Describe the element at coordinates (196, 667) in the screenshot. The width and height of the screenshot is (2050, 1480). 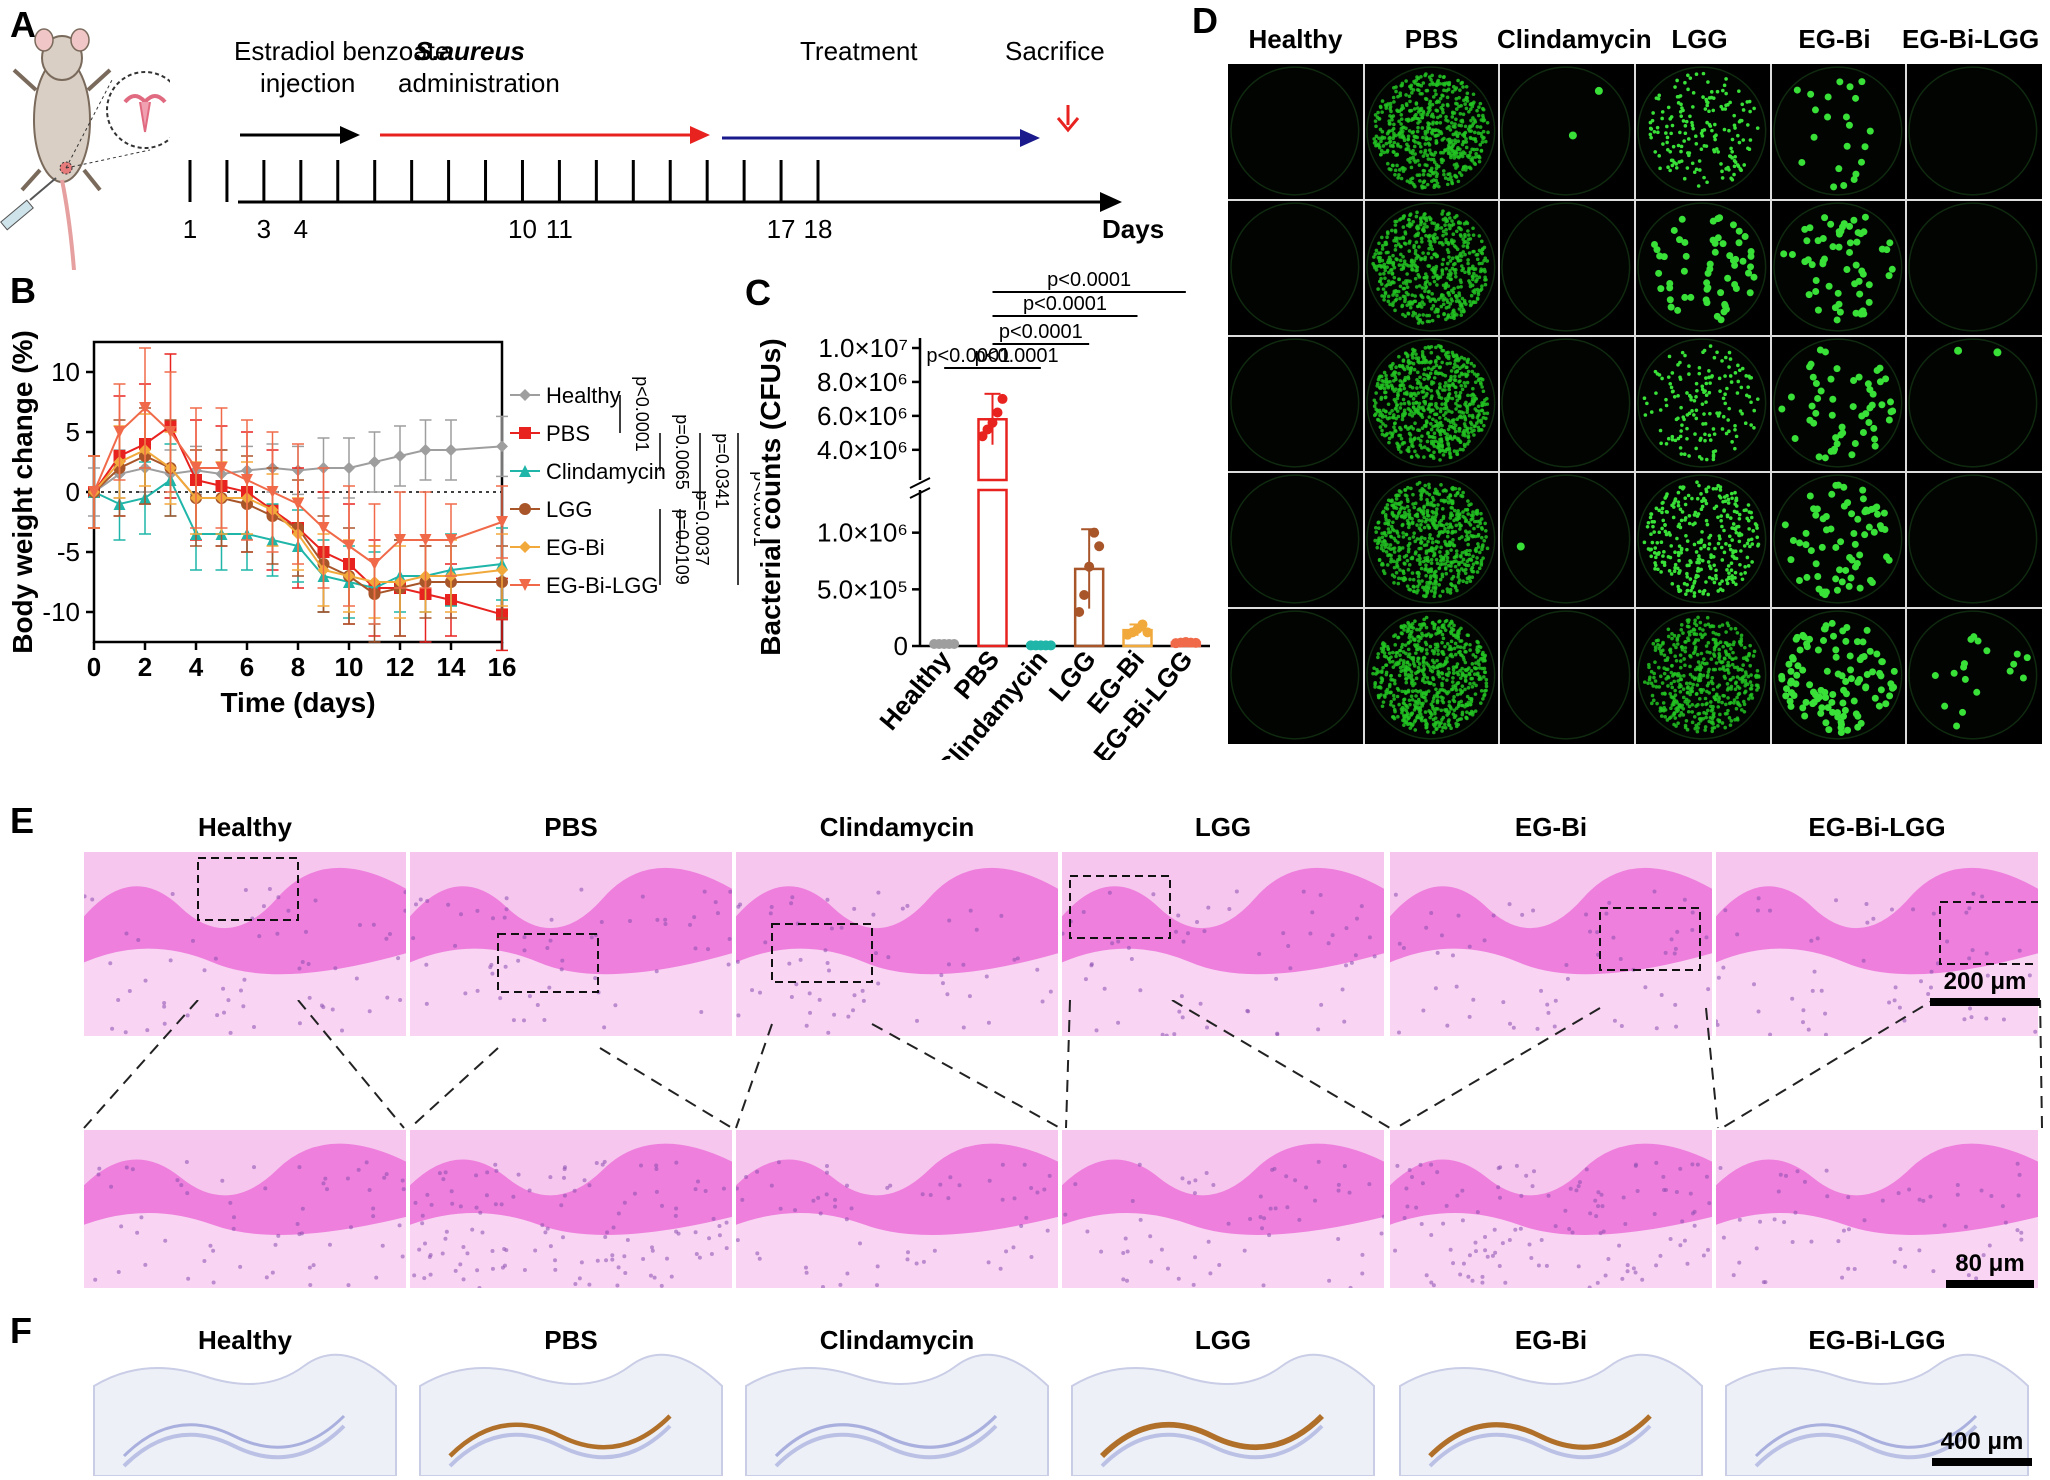
I see `x-tick-label: 4` at that location.